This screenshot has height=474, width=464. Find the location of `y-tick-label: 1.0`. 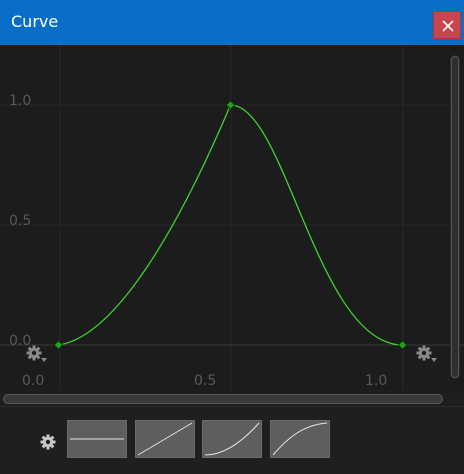

y-tick-label: 1.0 is located at coordinates (20, 101).